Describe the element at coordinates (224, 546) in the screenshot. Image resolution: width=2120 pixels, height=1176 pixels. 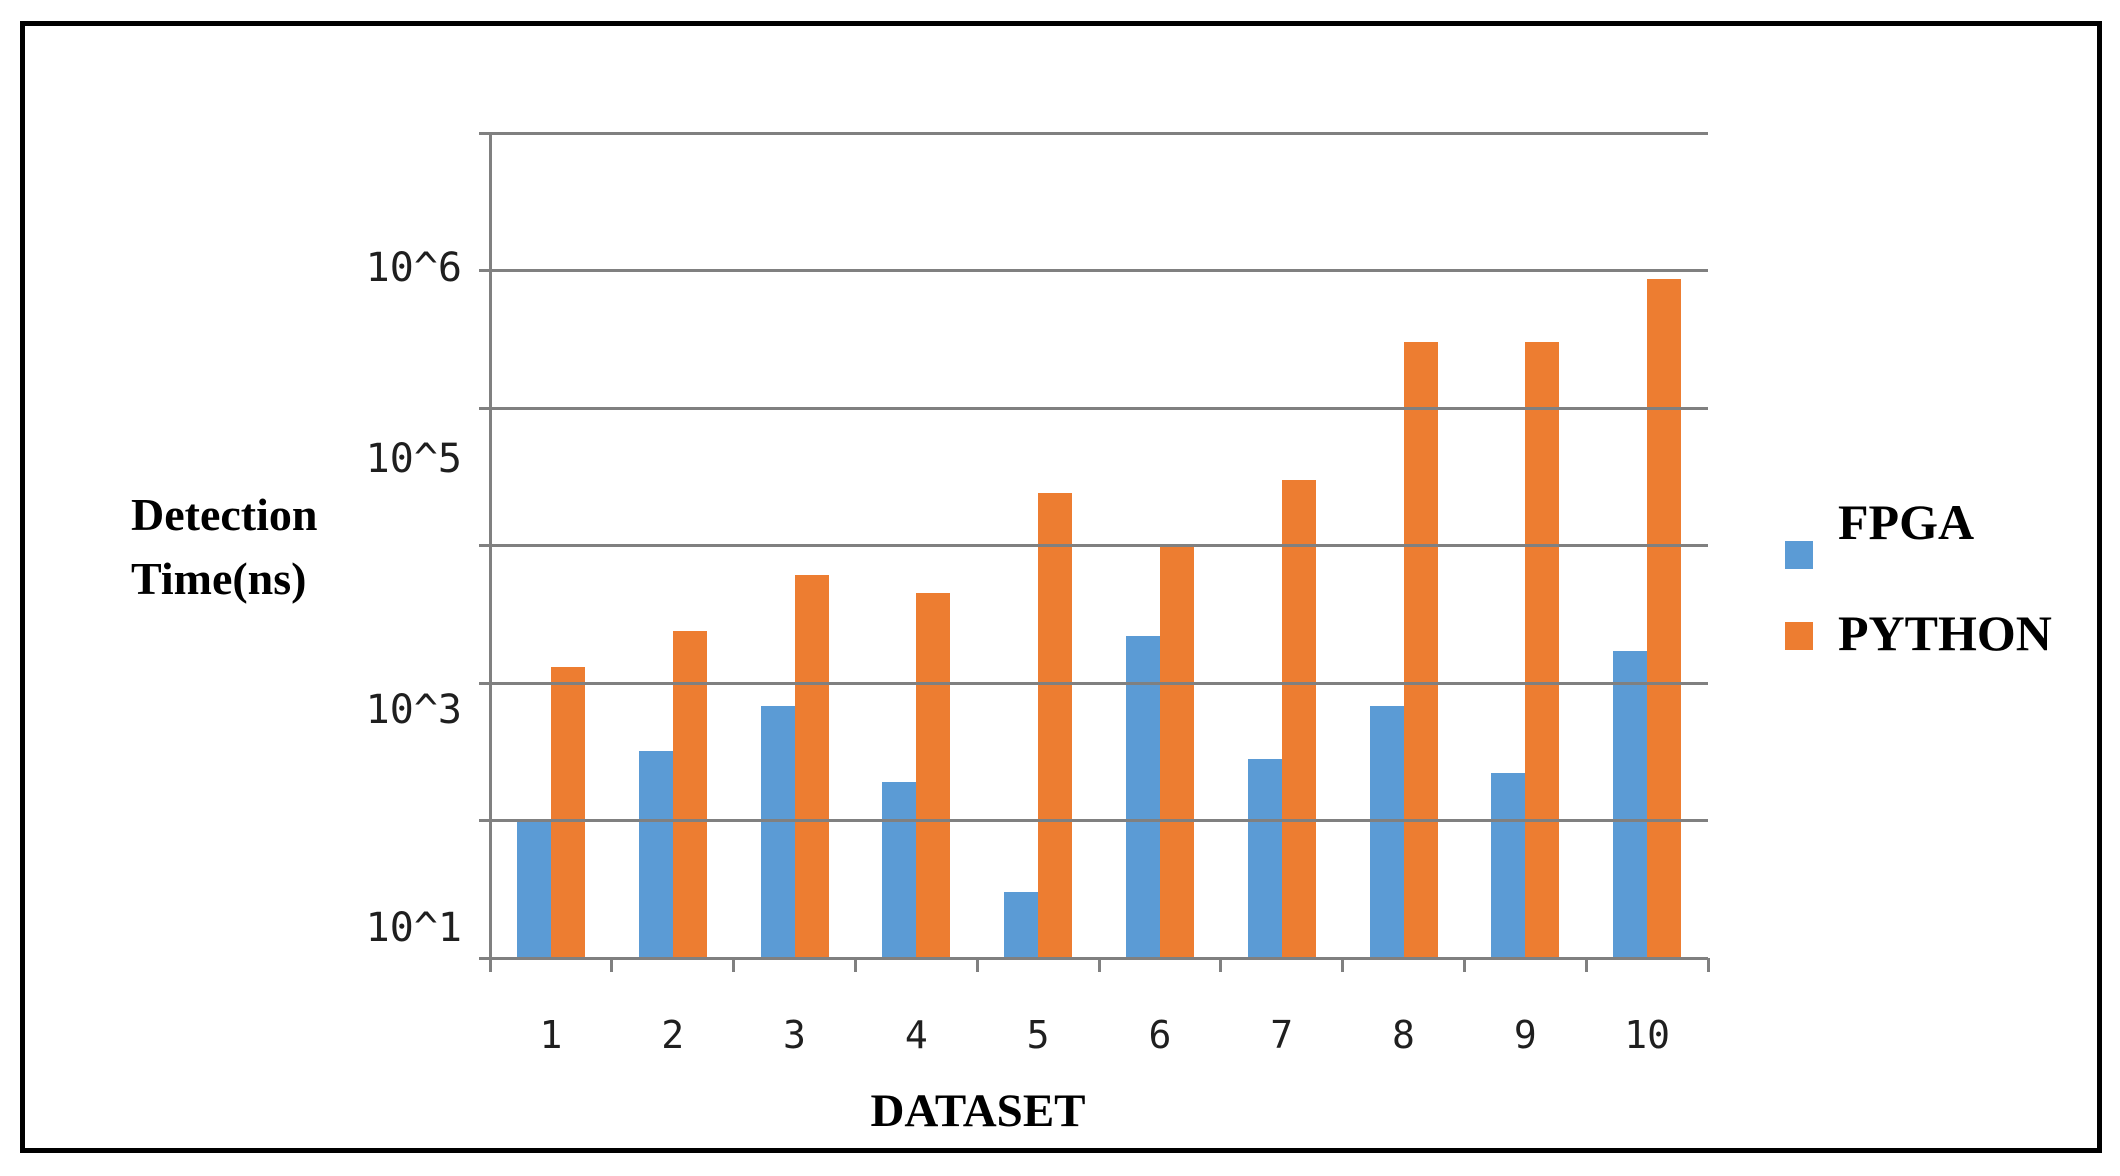
I see `y-axis-title: Detection Time(ns)` at that location.